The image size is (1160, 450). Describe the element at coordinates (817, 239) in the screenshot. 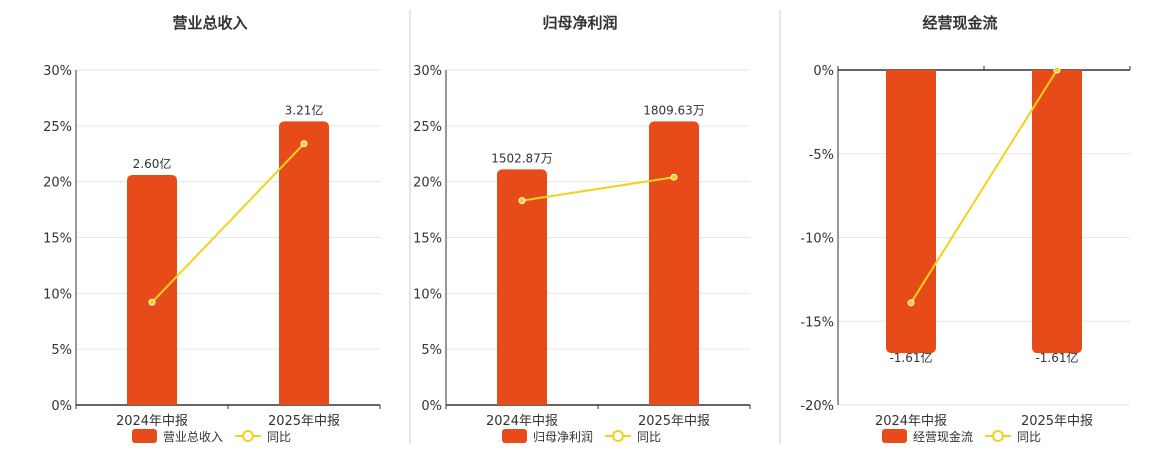

I see `y-tick-label: -10%` at that location.